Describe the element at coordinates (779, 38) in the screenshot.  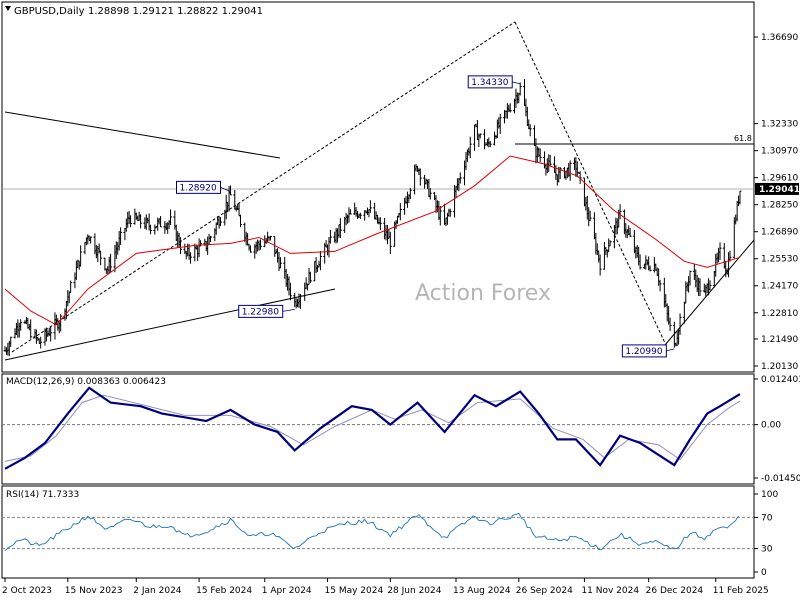
I see `price-tick-label: 1.36690` at that location.